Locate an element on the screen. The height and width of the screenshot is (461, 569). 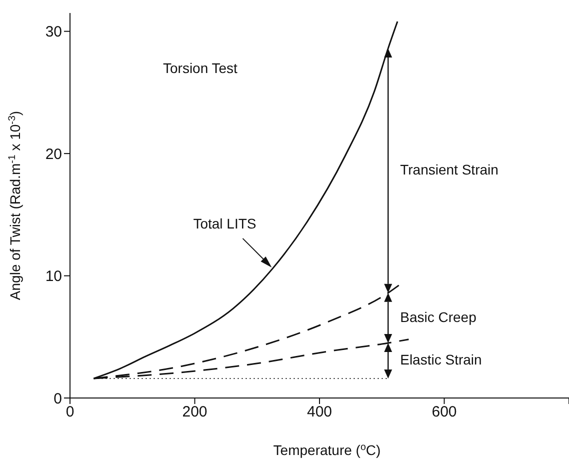
x-tick-label: 0 is located at coordinates (70, 412).